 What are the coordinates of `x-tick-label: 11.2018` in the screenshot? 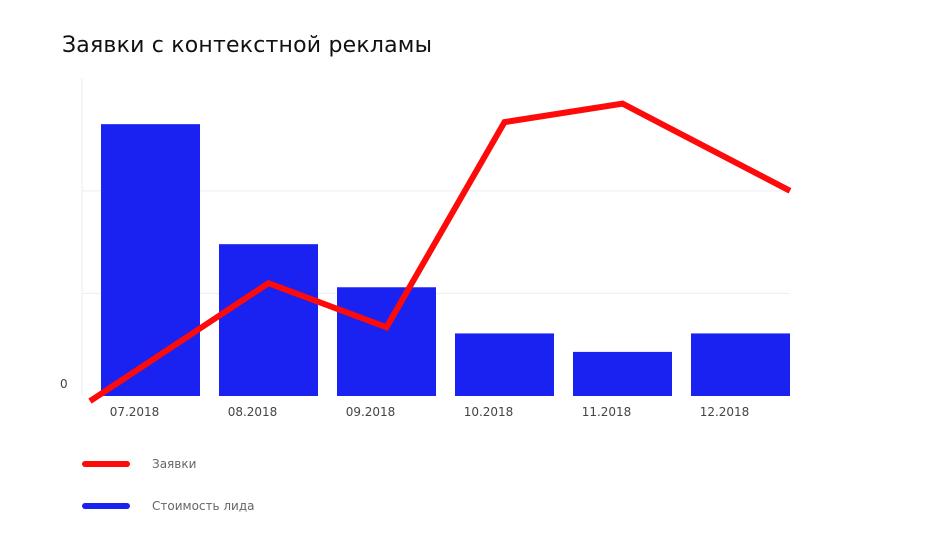 It's located at (607, 412).